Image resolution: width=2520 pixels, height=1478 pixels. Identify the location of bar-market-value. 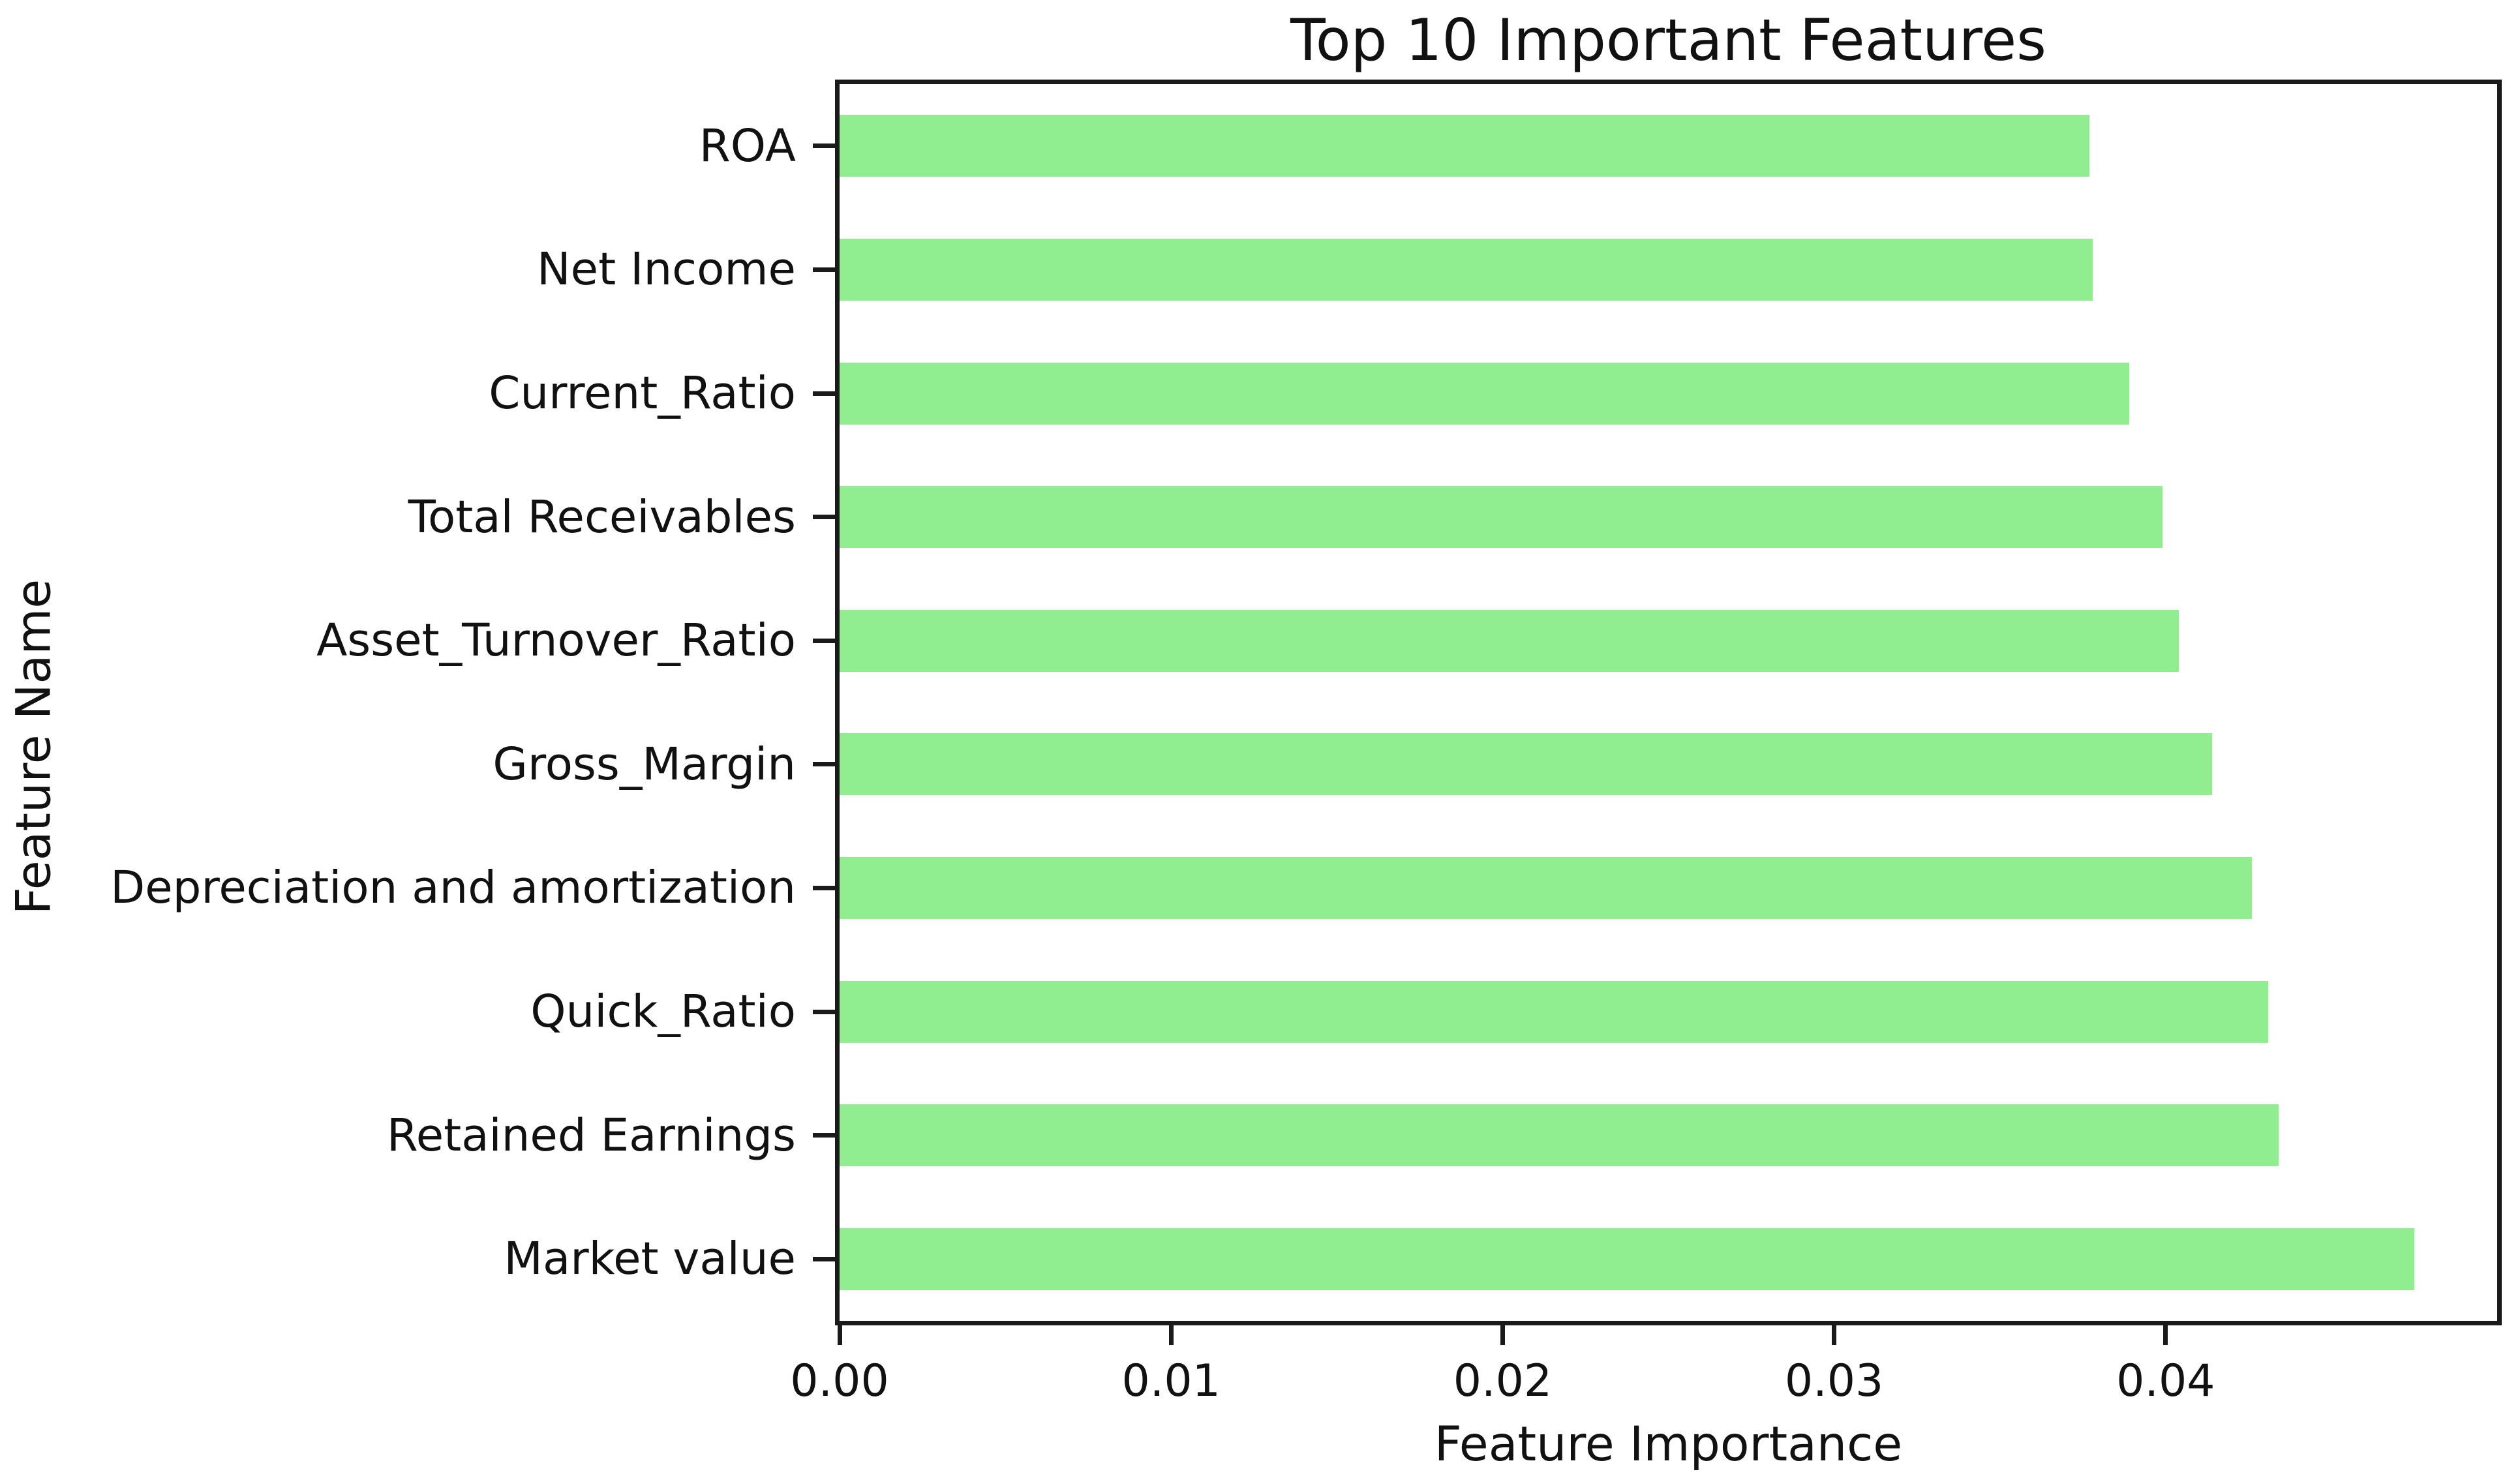
(1627, 1259).